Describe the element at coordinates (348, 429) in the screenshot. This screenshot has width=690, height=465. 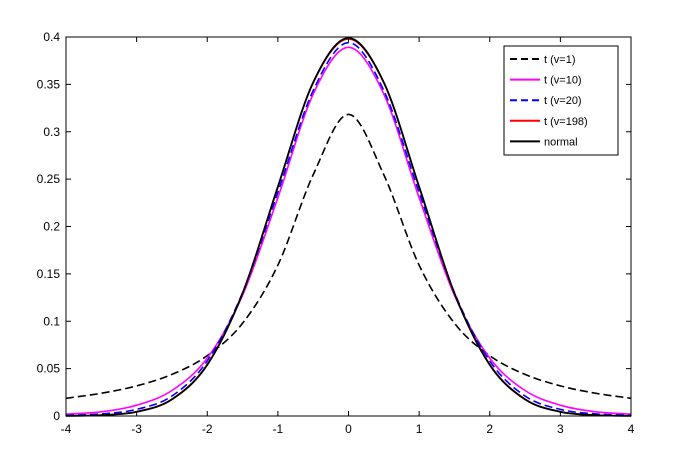
I see `x-tick-label: 0` at that location.